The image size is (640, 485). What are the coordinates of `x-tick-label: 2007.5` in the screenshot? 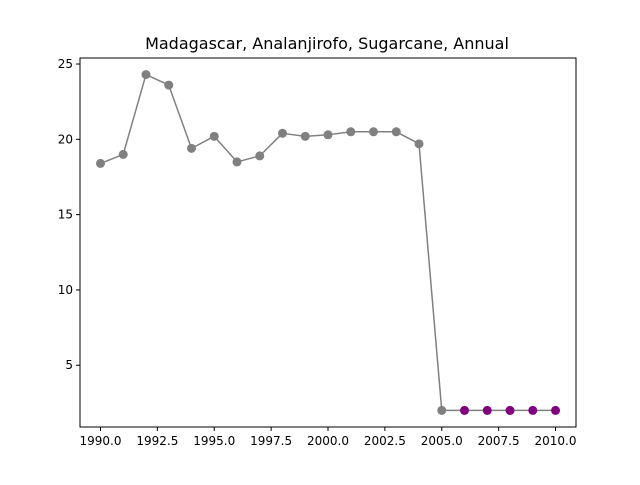 It's located at (499, 441).